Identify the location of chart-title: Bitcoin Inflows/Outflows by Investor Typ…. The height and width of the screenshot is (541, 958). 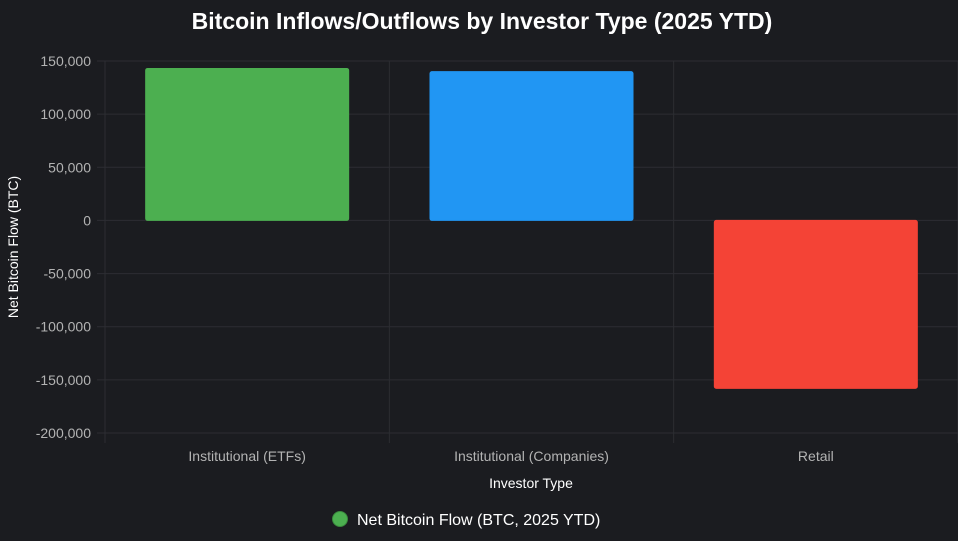
(482, 21).